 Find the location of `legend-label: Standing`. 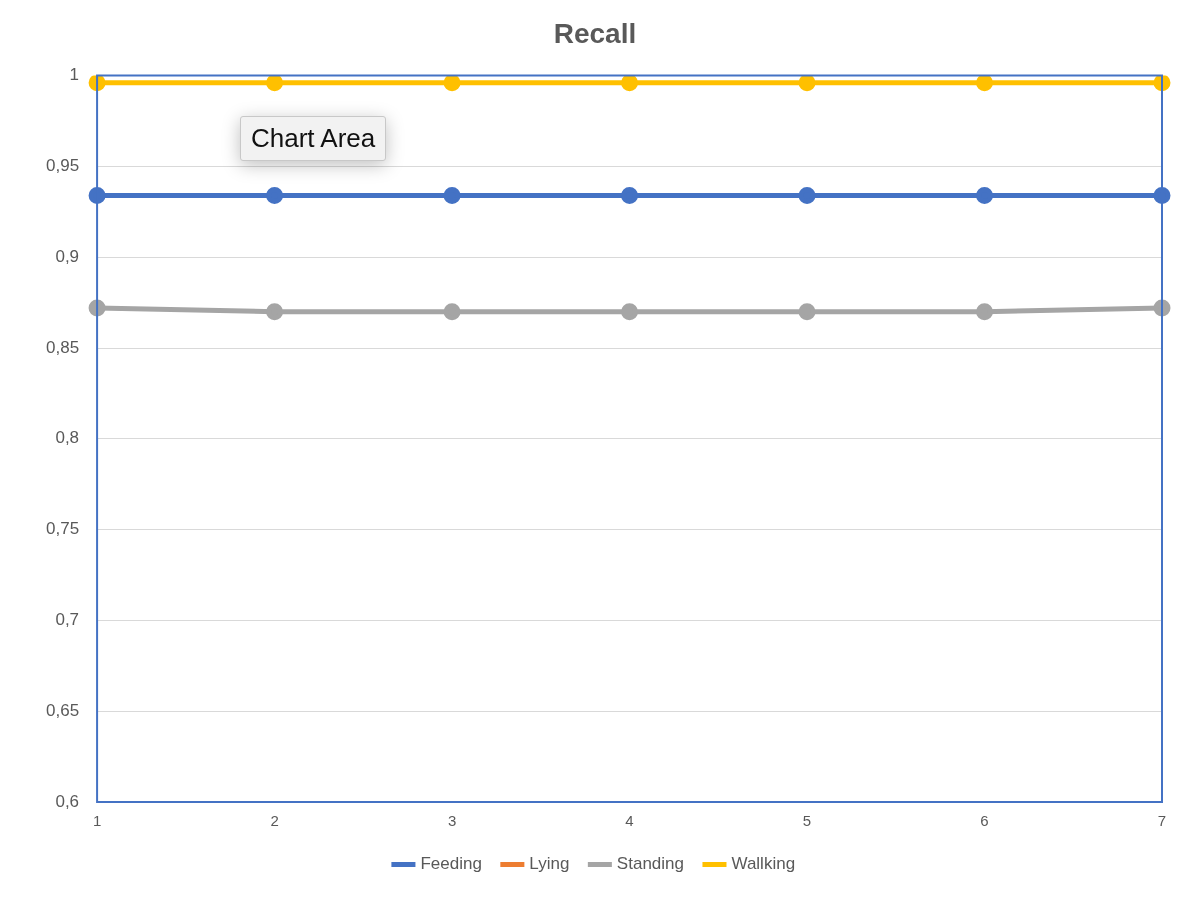

legend-label: Standing is located at coordinates (650, 864).